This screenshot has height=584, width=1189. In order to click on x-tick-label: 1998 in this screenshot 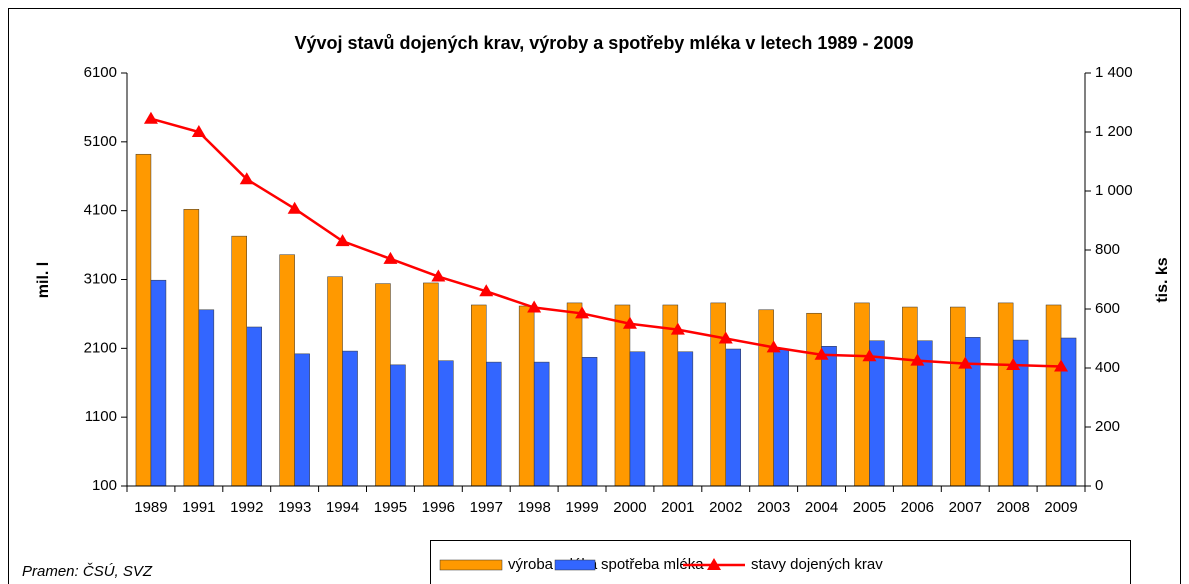, I will do `click(533, 507)`.